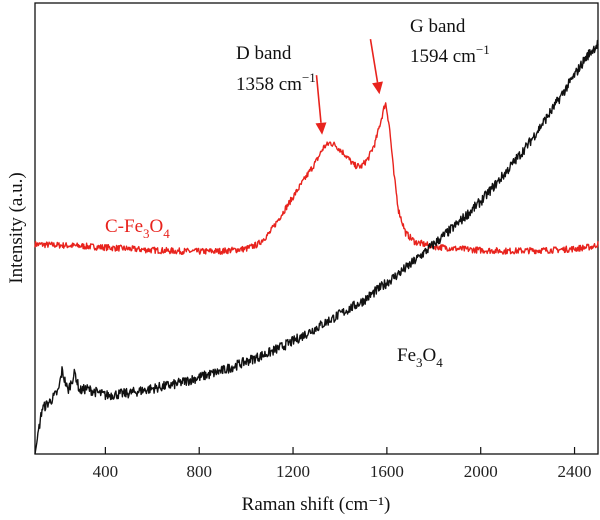 The image size is (600, 520). I want to click on g-band-label: G band, so click(438, 26).